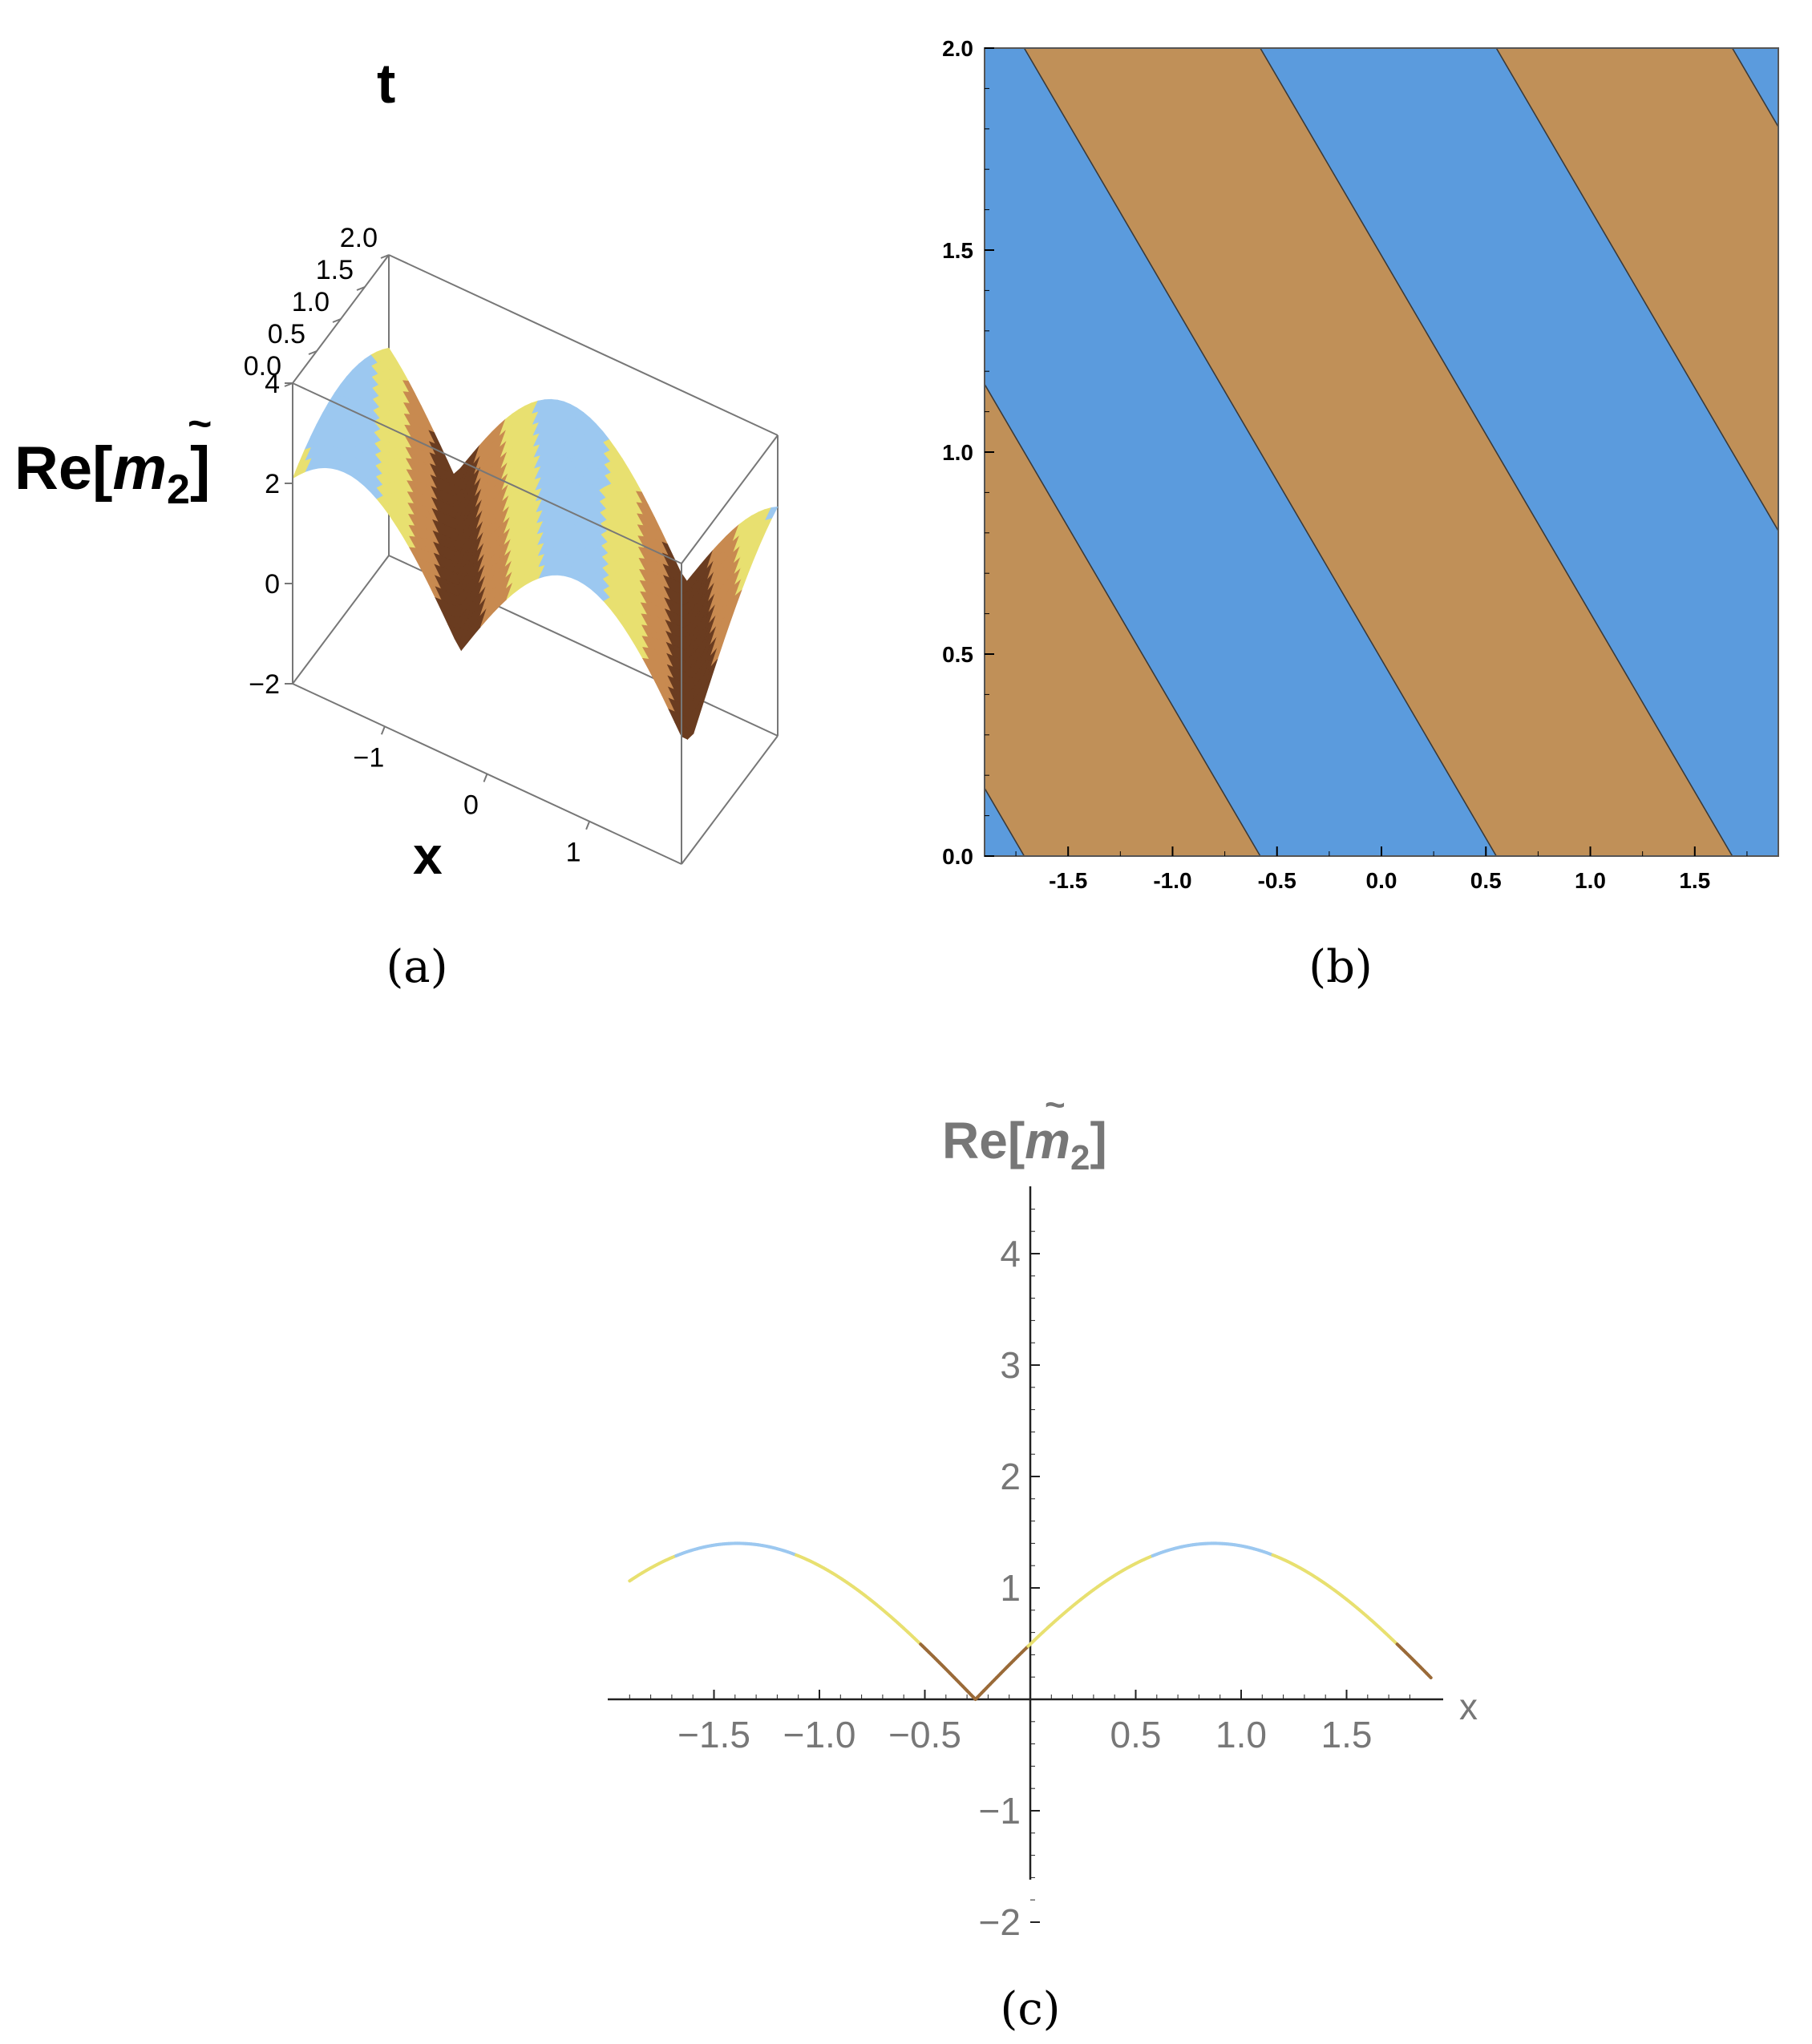 The height and width of the screenshot is (2044, 1812). What do you see at coordinates (1047, 1140) in the screenshot?
I see `panel-c-y-label-sym: m` at bounding box center [1047, 1140].